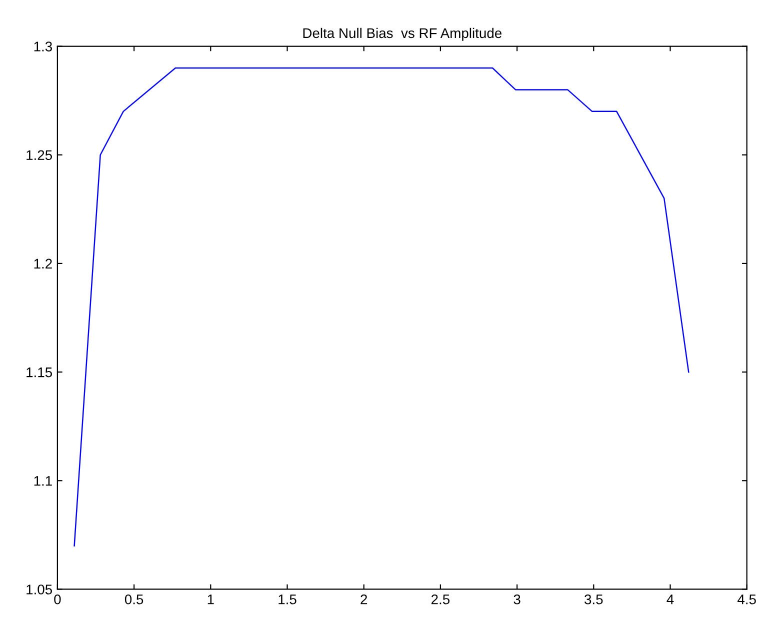 The width and height of the screenshot is (766, 617). I want to click on chart-title: Delta Null Bias vs RF Amplitude, so click(402, 34).